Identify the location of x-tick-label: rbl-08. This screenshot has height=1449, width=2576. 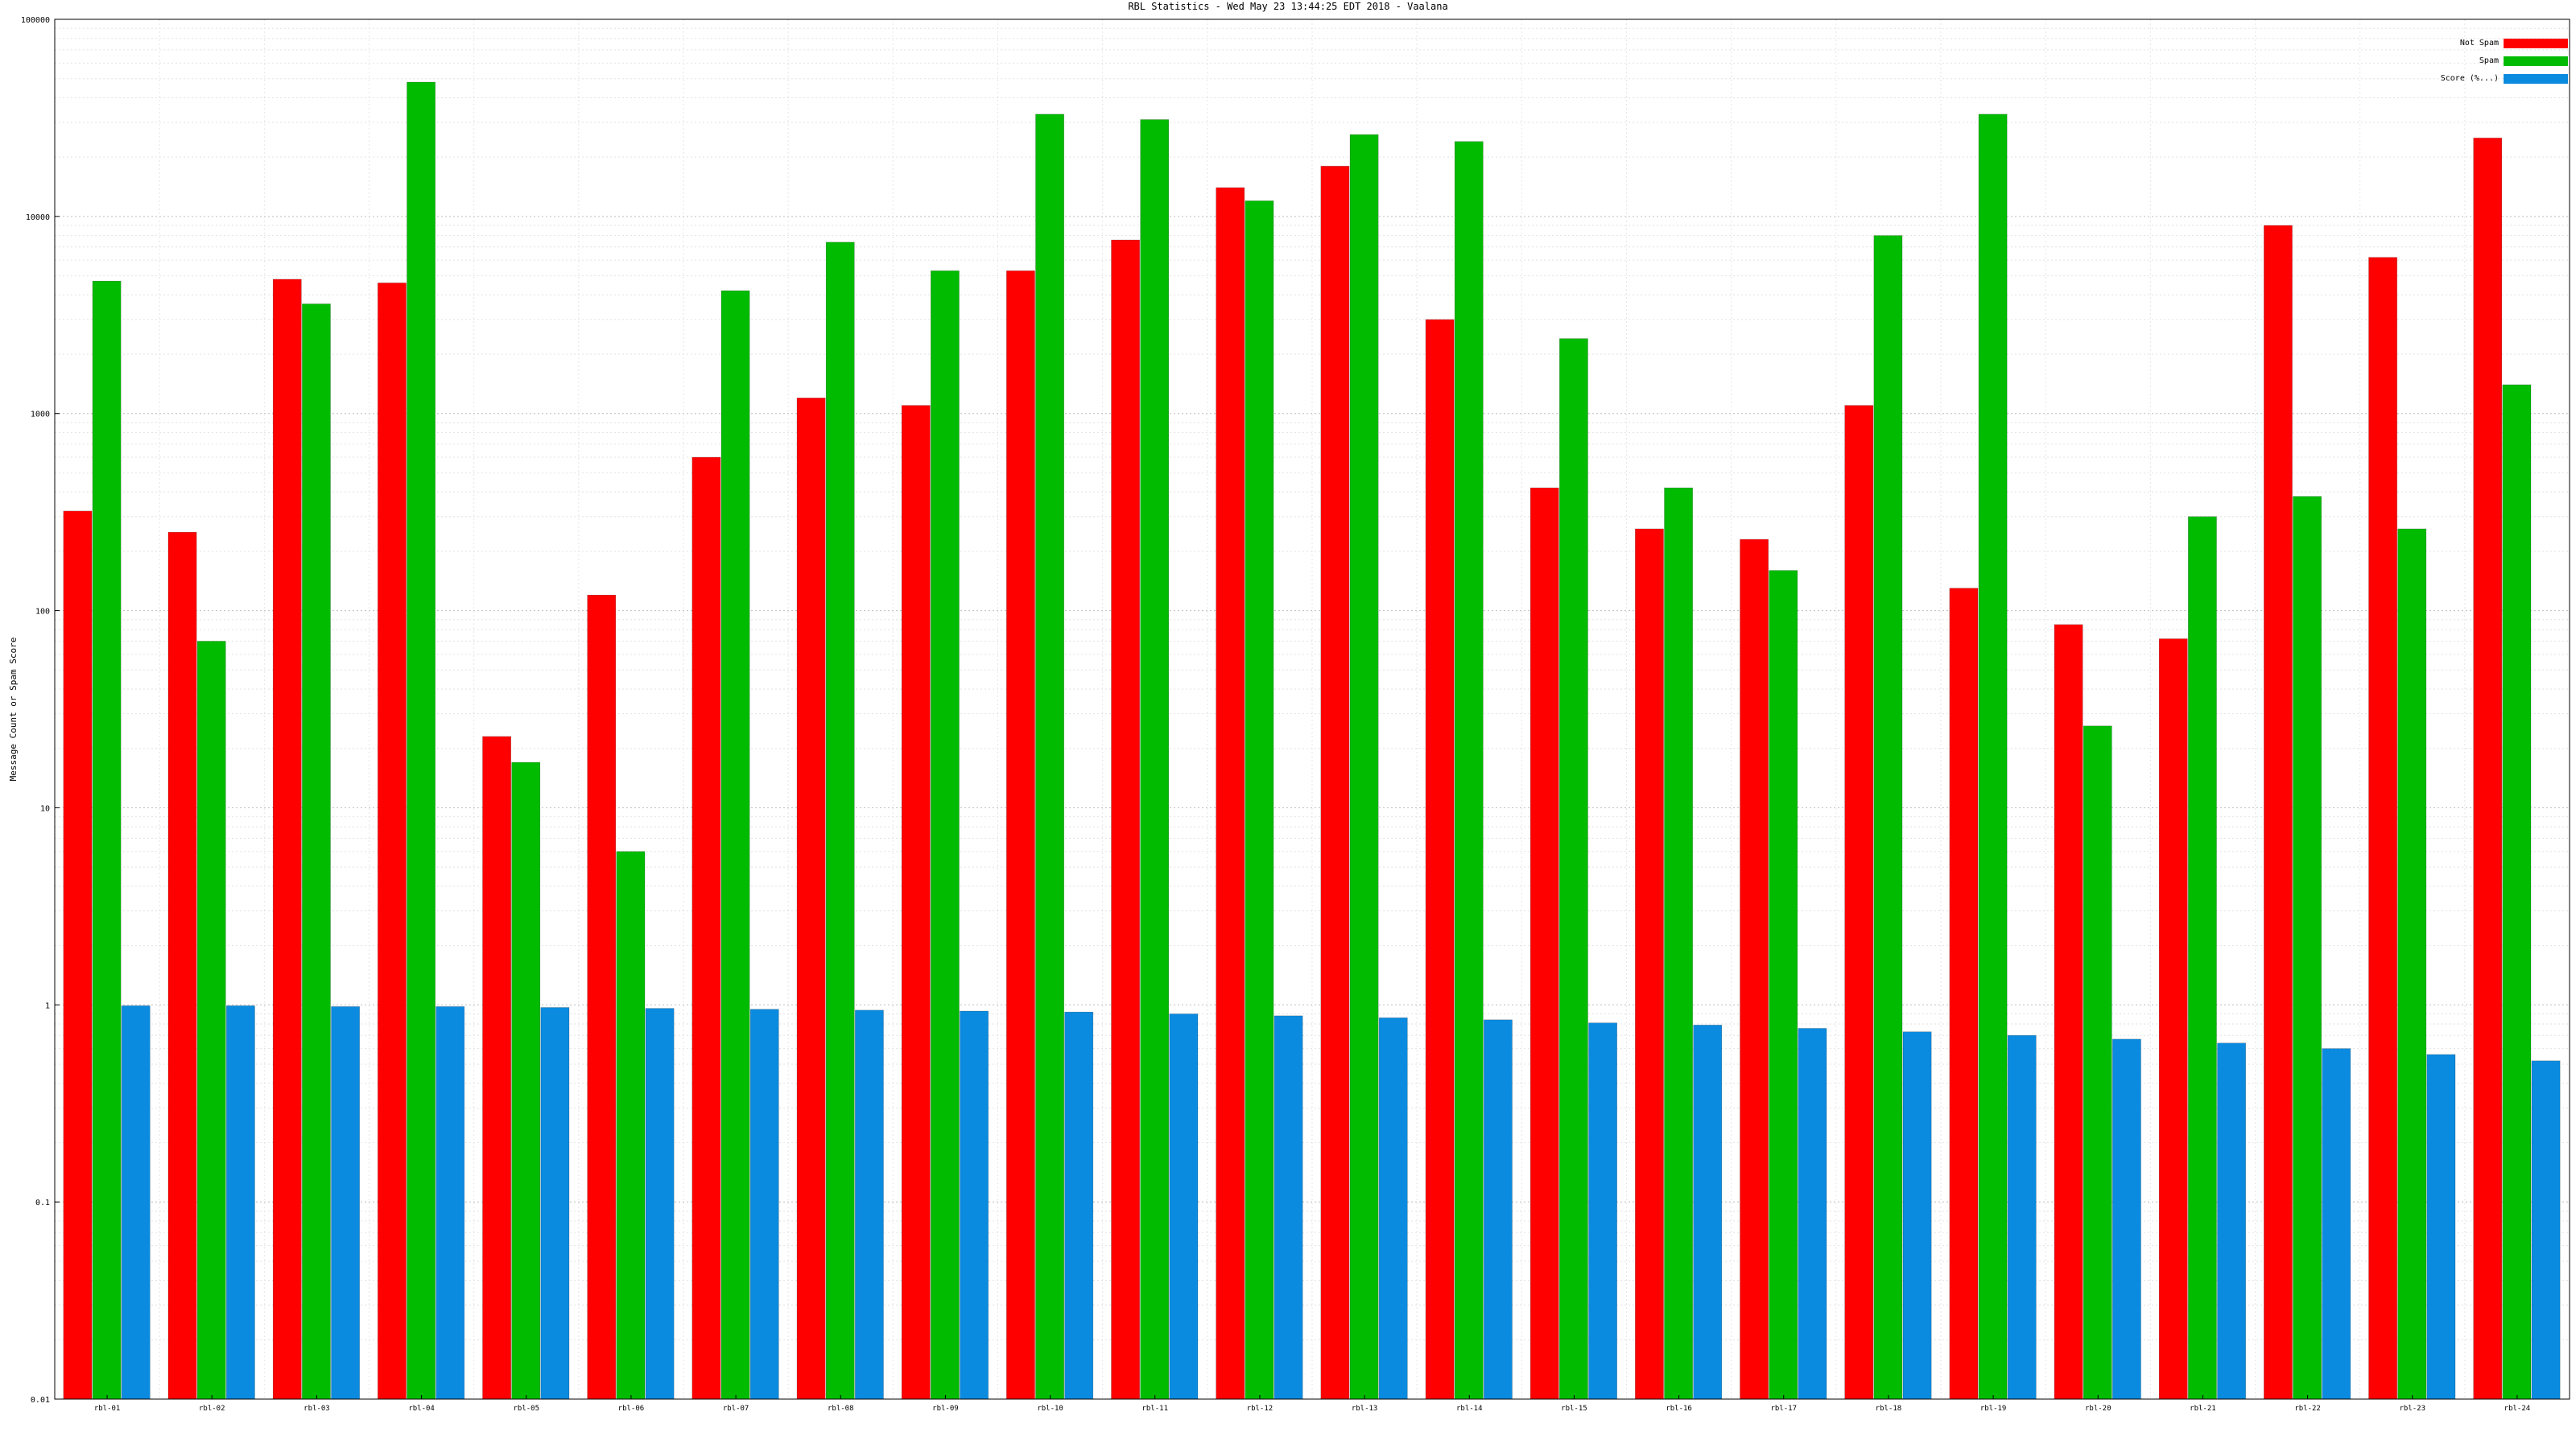
(841, 1409).